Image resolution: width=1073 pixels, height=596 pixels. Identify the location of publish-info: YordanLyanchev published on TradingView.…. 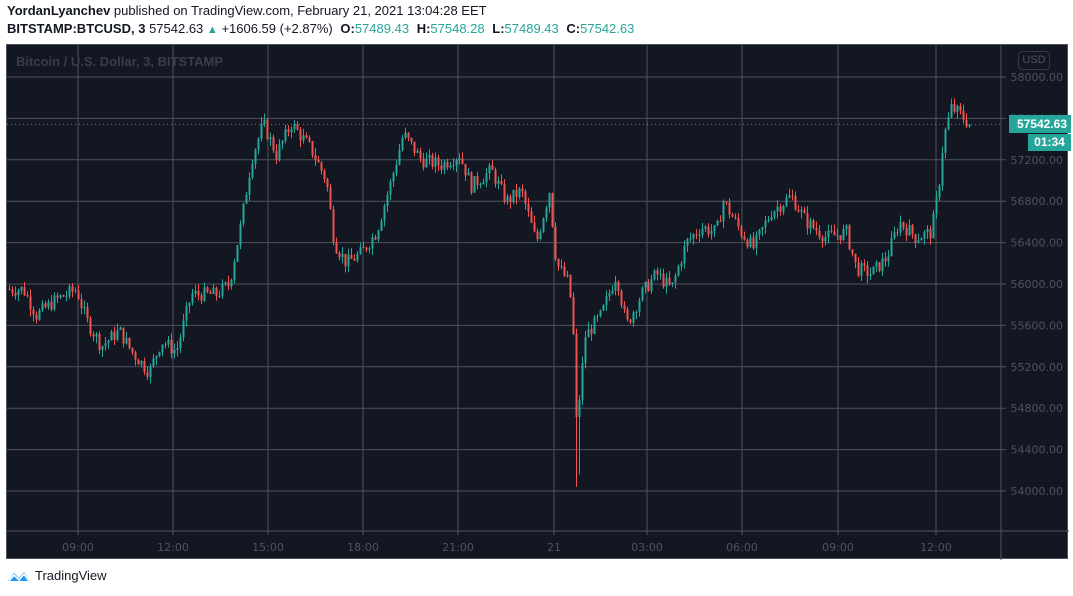
(247, 10).